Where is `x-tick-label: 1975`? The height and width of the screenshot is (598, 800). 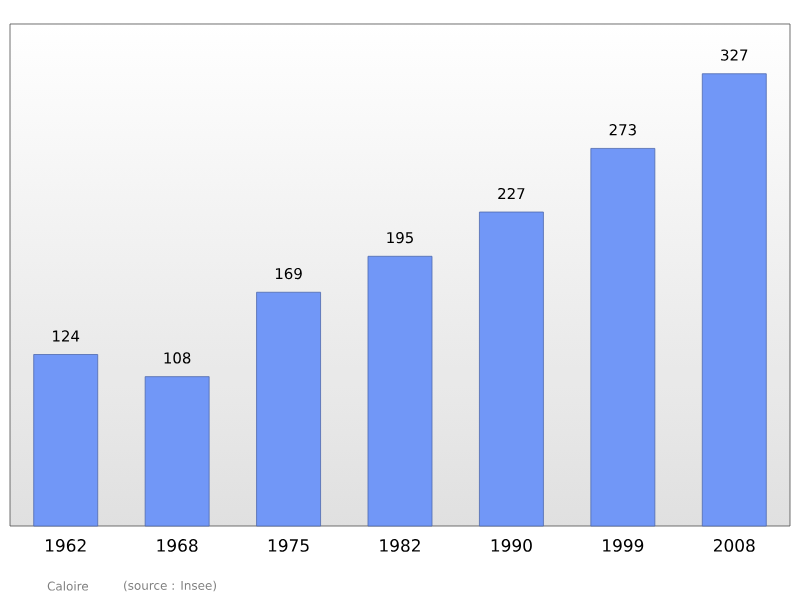
x-tick-label: 1975 is located at coordinates (288, 545).